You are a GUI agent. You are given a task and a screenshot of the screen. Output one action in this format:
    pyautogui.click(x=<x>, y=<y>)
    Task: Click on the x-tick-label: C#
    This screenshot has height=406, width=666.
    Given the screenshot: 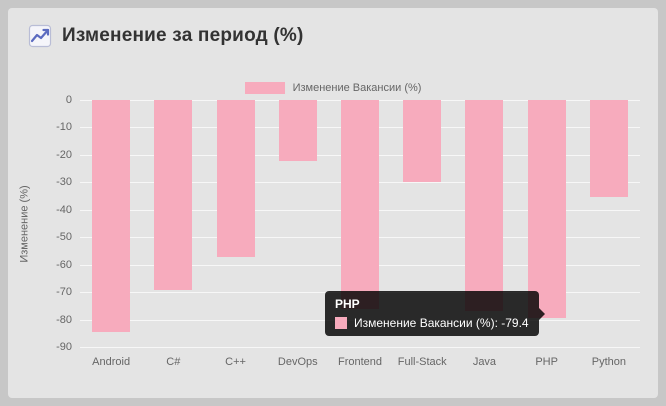 What is the action you would take?
    pyautogui.click(x=173, y=362)
    